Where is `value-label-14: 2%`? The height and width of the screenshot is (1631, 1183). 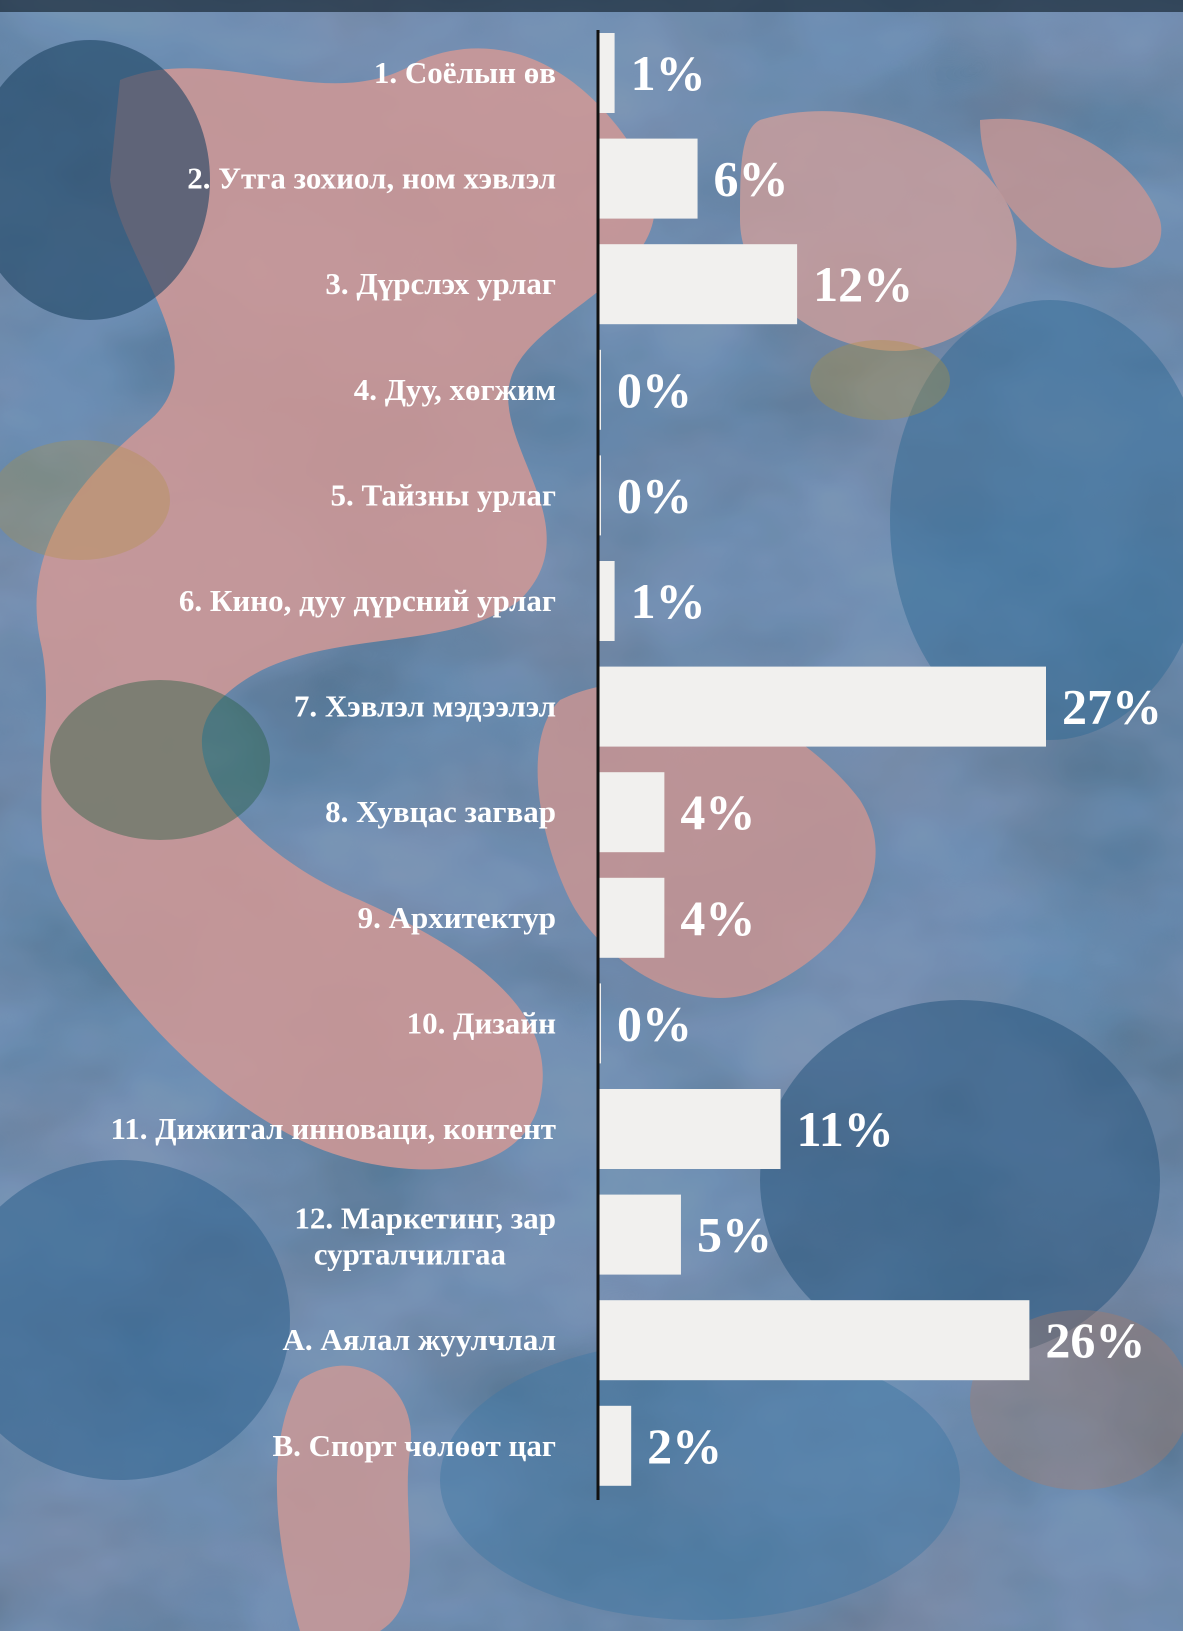
value-label-14: 2% is located at coordinates (684, 1446).